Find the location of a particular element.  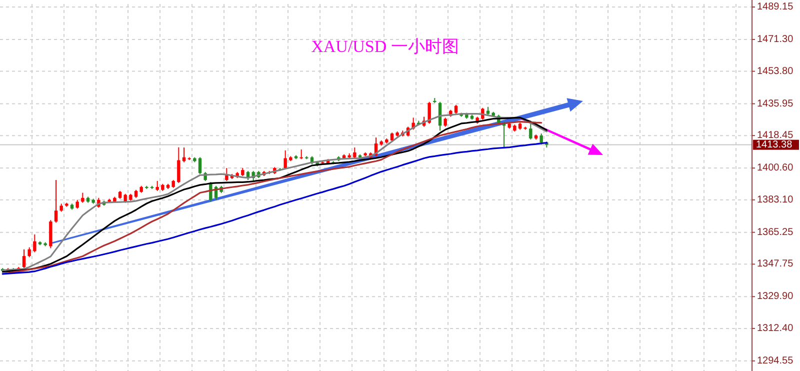

ref-label: 1413.38 is located at coordinates (776, 144).